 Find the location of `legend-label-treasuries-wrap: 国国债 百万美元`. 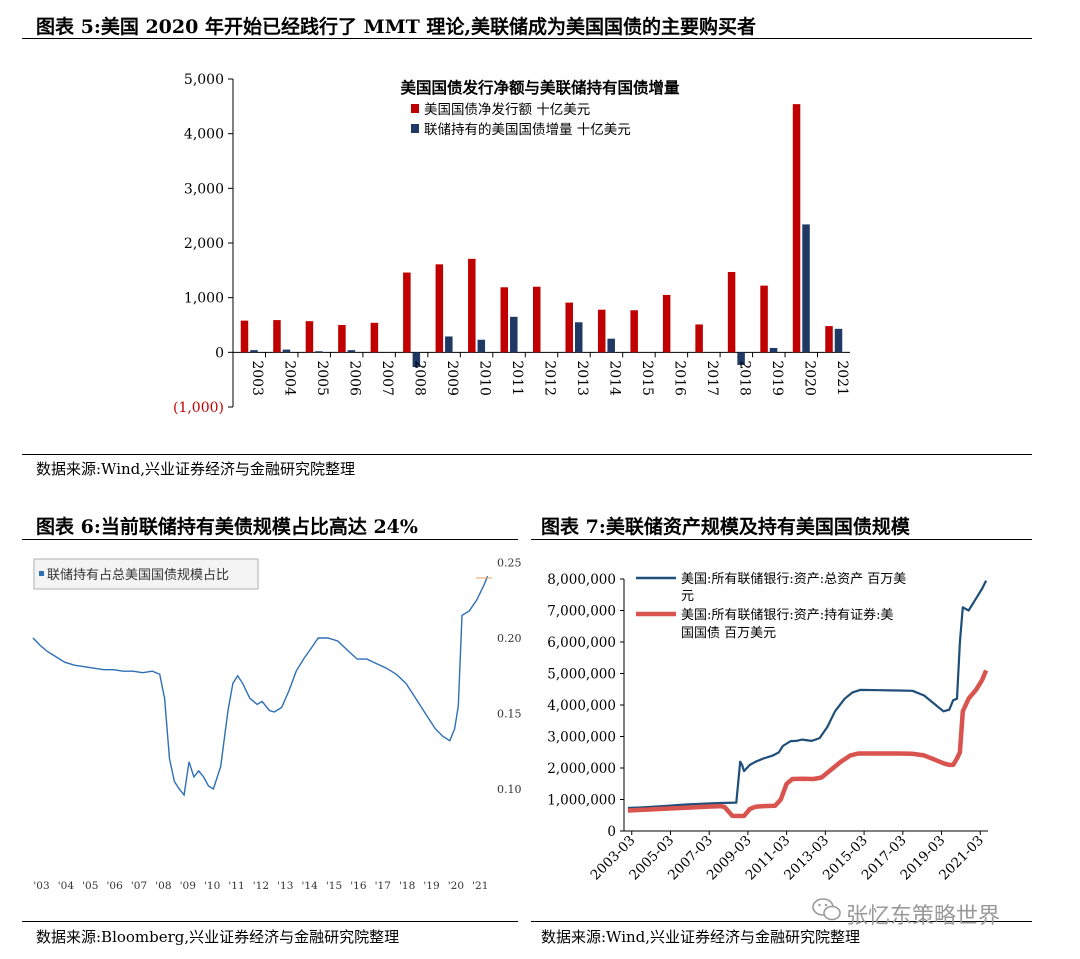

legend-label-treasuries-wrap: 国国债 百万美元 is located at coordinates (728, 633).